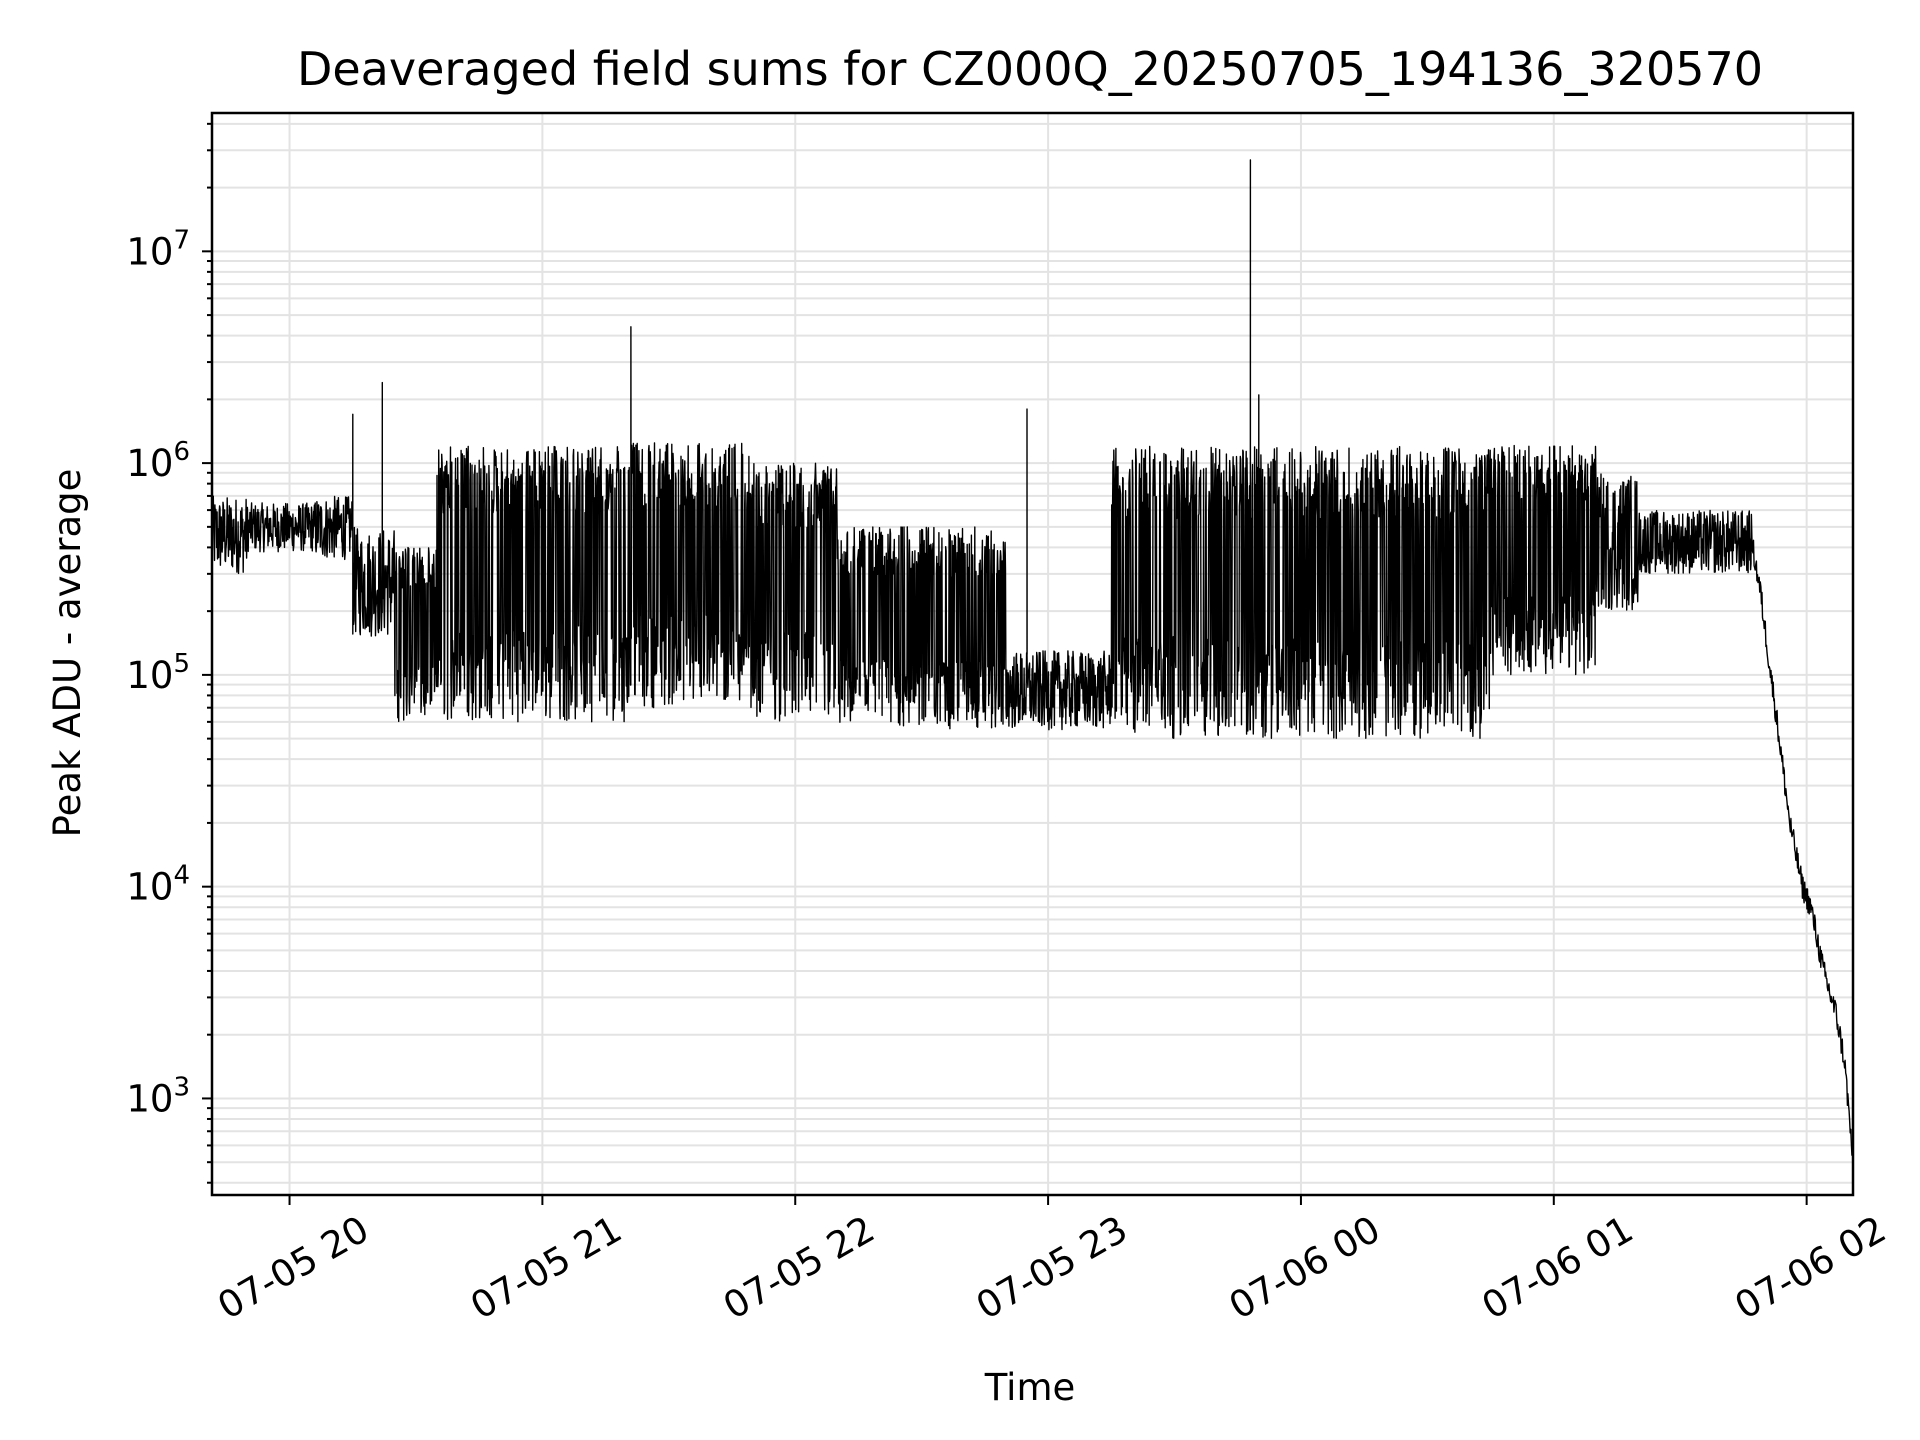 Image resolution: width=1920 pixels, height=1440 pixels. Describe the element at coordinates (1811, 1268) in the screenshot. I see `x-tick-label: 07-06 02` at that location.